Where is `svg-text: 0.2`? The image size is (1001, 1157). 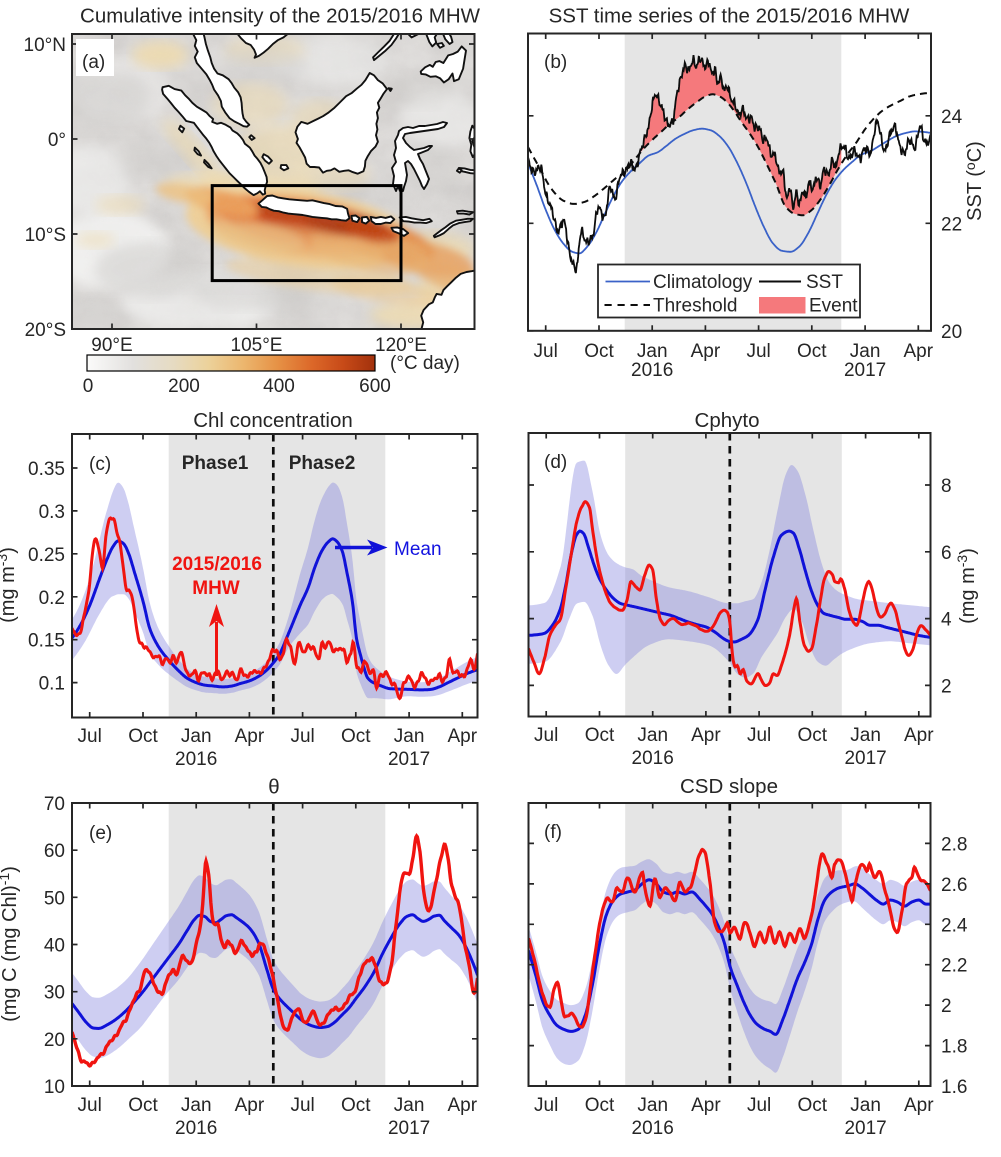 svg-text: 0.2 is located at coordinates (52, 598).